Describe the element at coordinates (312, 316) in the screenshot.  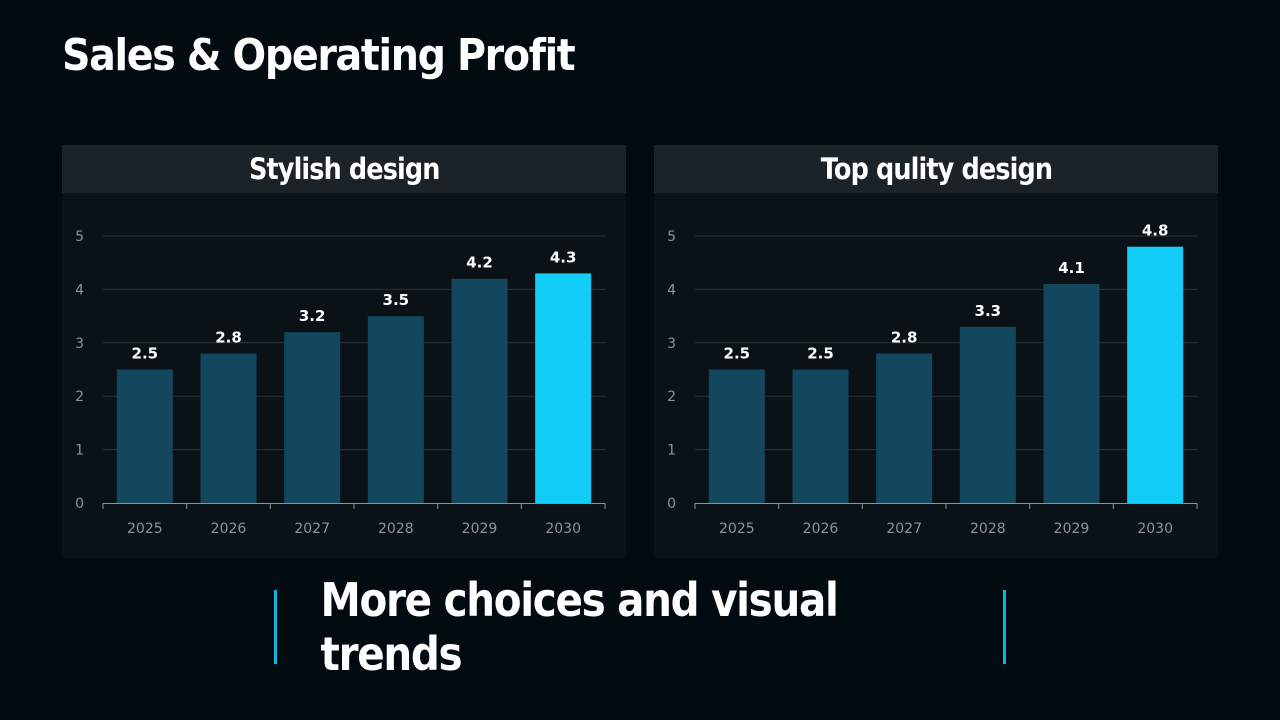
I see `data-label: 3.2` at that location.